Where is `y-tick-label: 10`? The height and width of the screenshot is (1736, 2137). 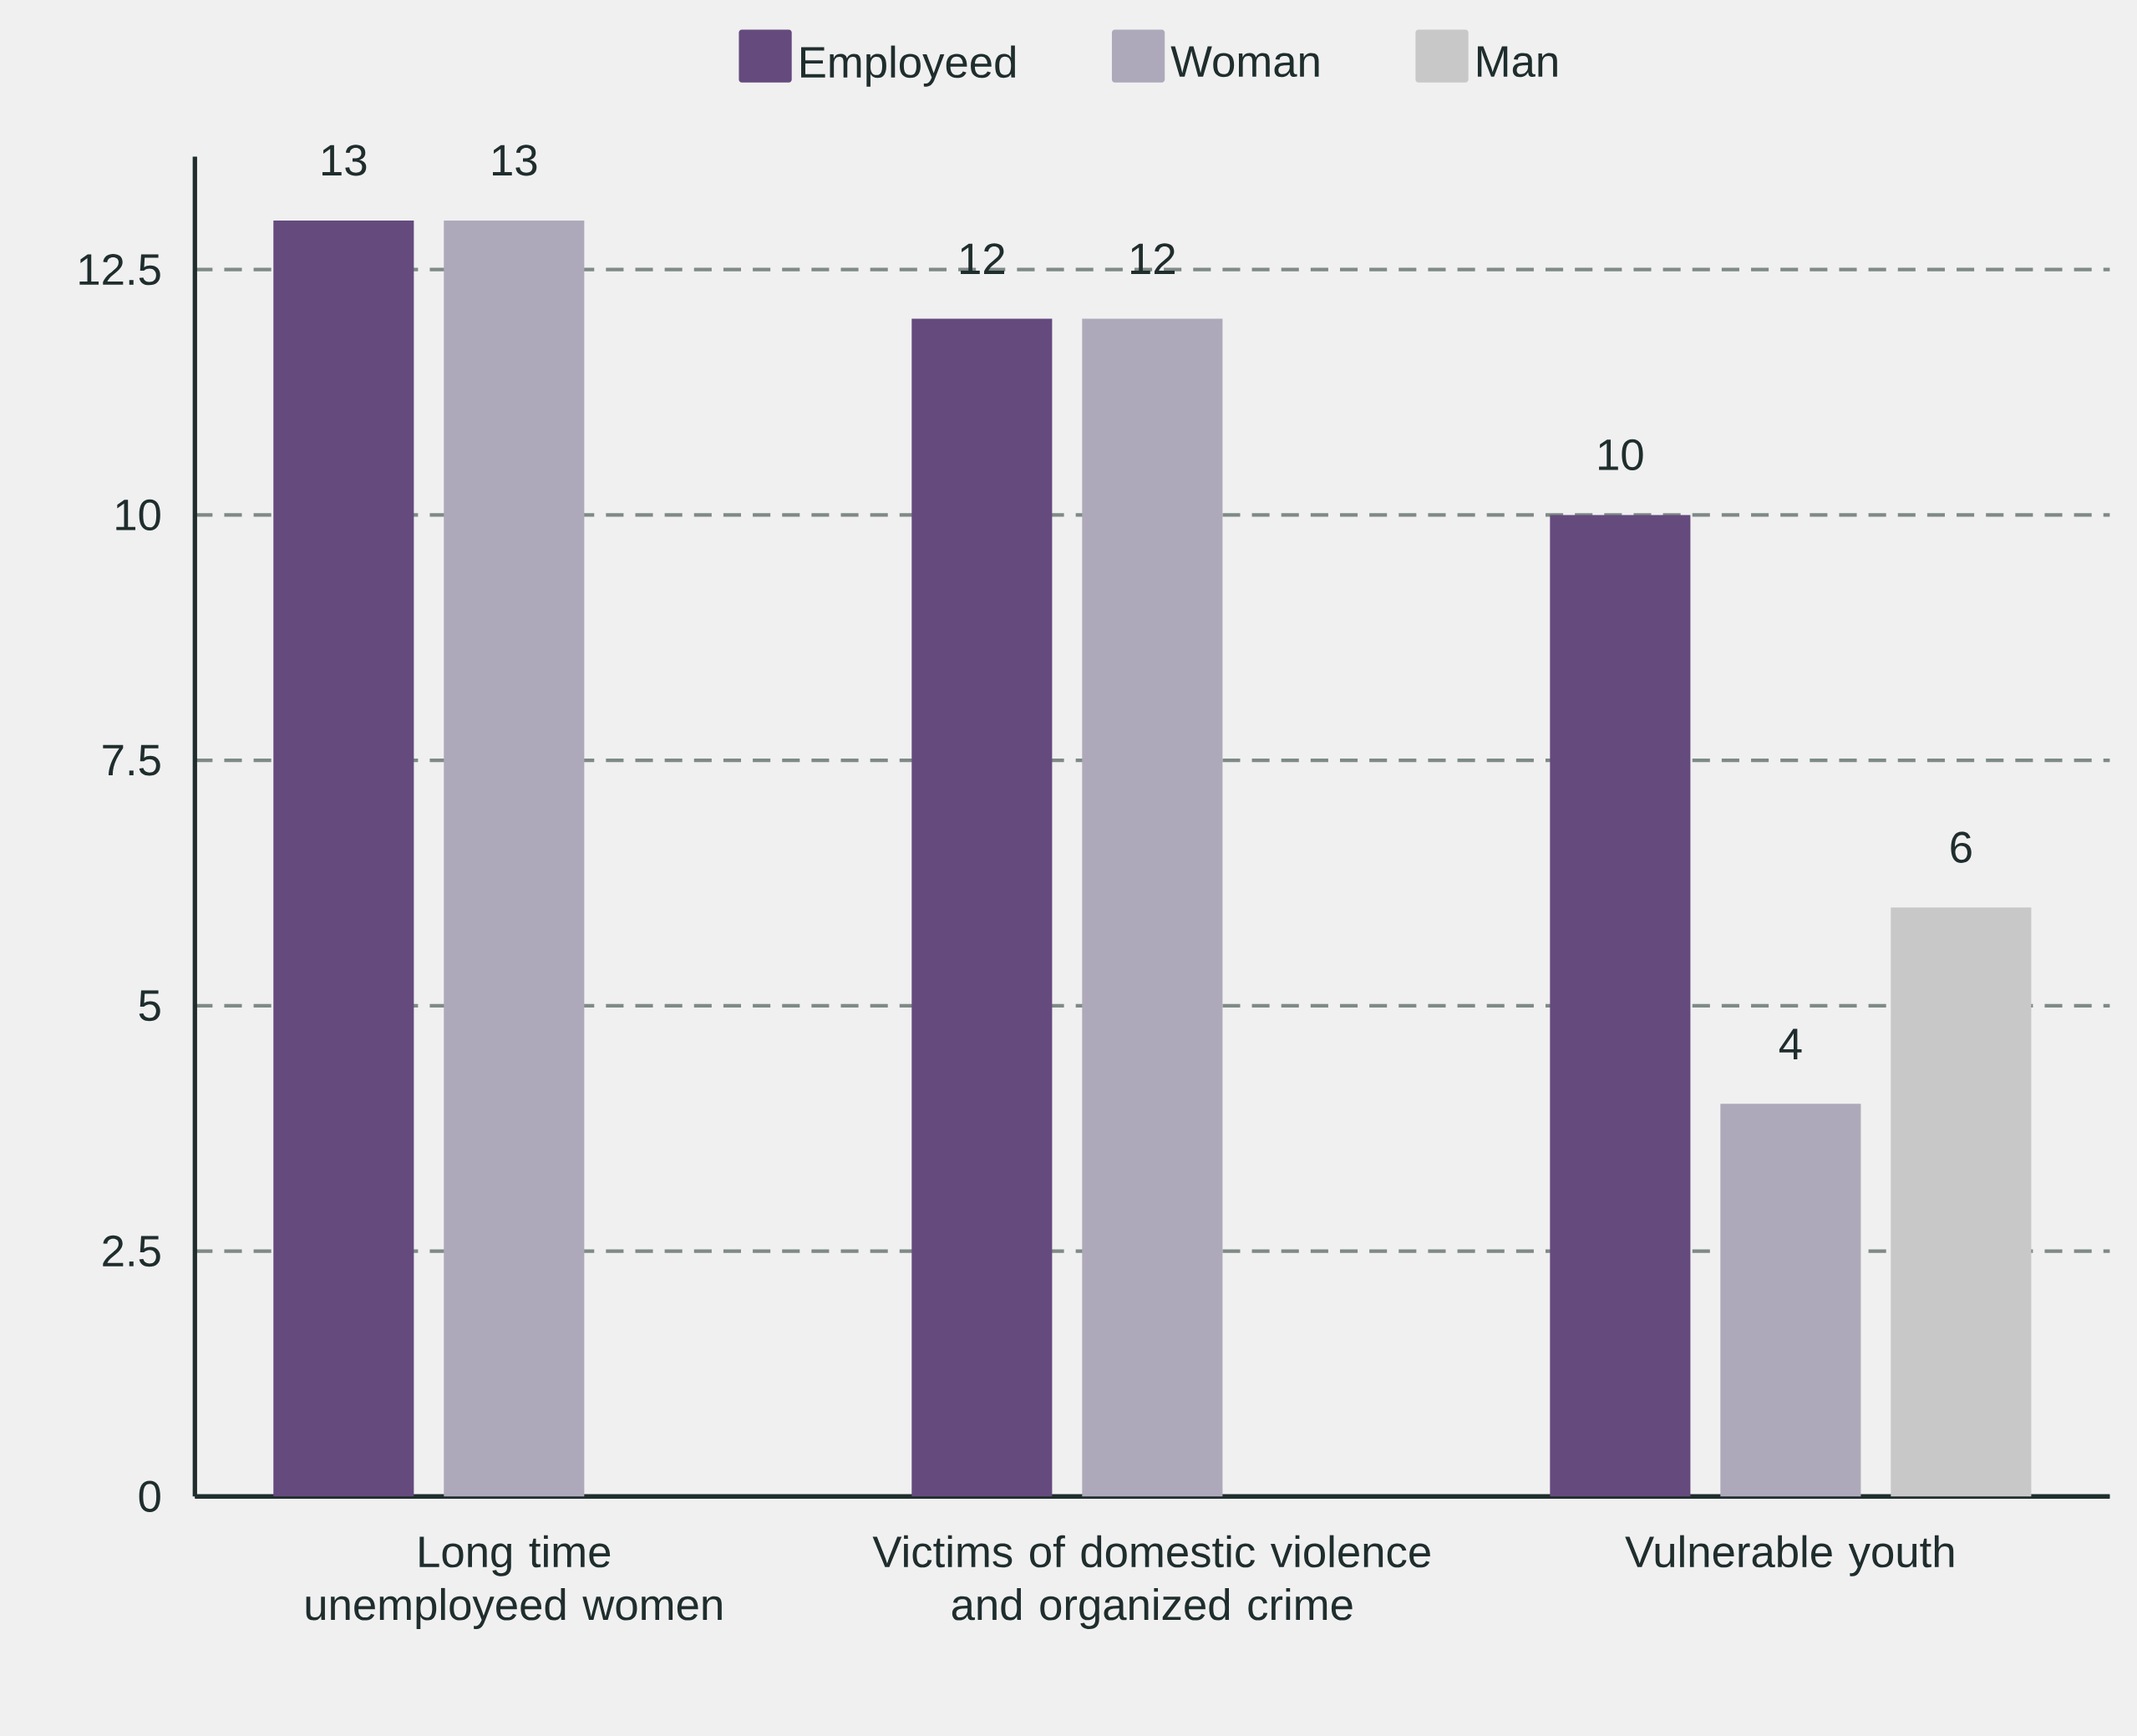 y-tick-label: 10 is located at coordinates (138, 514).